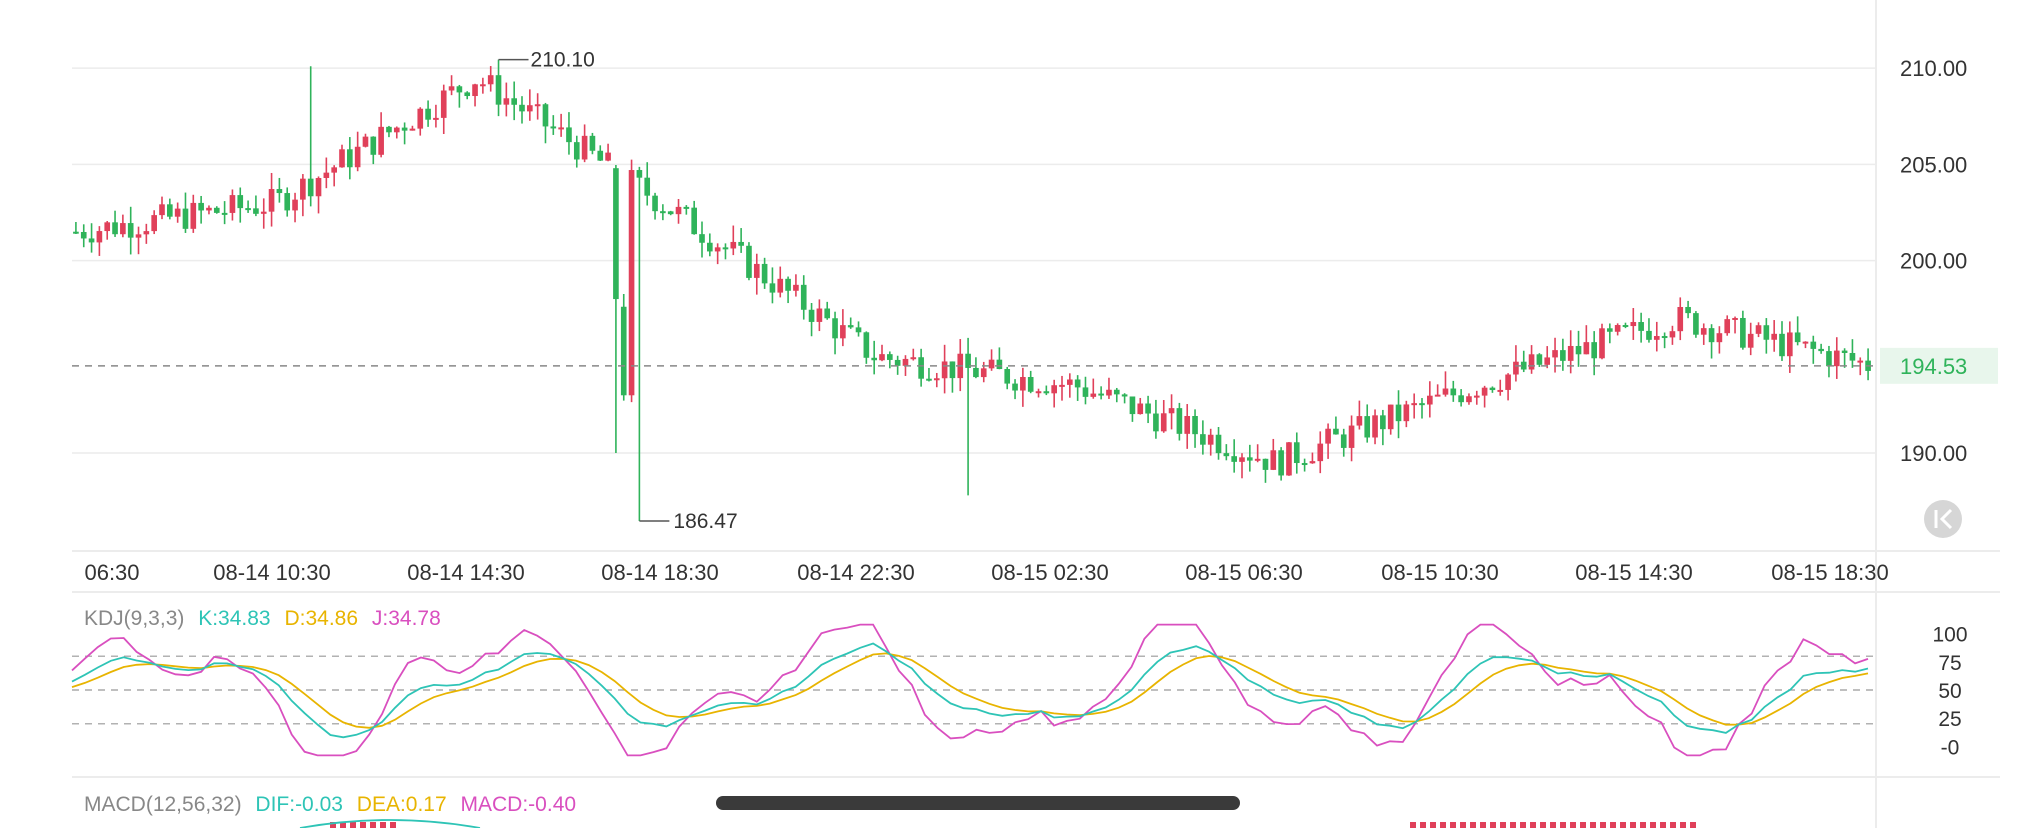 Image resolution: width=2038 pixels, height=828 pixels. I want to click on high-marker: 210.10, so click(546, 60).